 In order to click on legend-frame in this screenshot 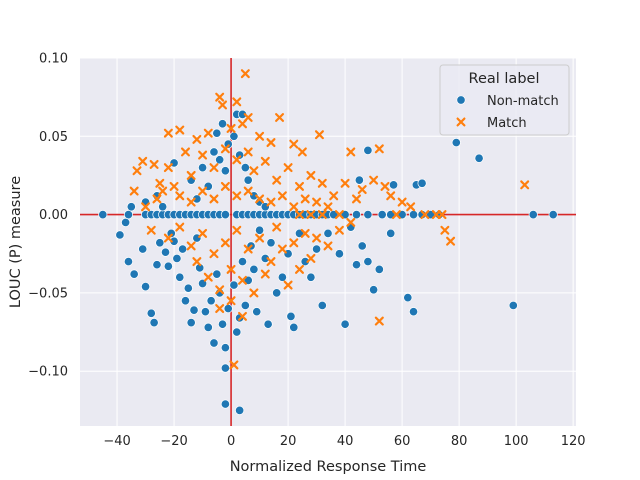, I will do `click(504, 100)`.